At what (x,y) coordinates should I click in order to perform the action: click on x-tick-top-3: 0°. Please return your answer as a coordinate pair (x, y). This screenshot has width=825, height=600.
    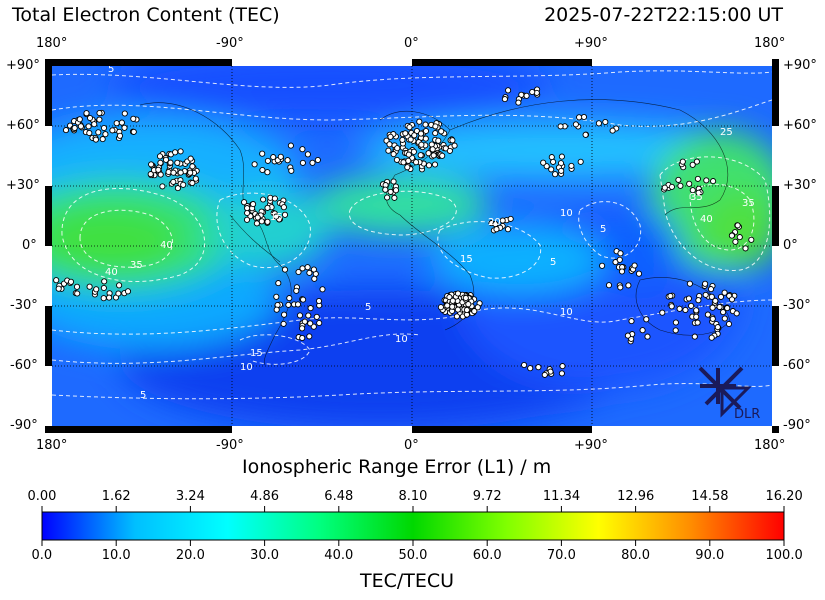
    Looking at the image, I should click on (411, 43).